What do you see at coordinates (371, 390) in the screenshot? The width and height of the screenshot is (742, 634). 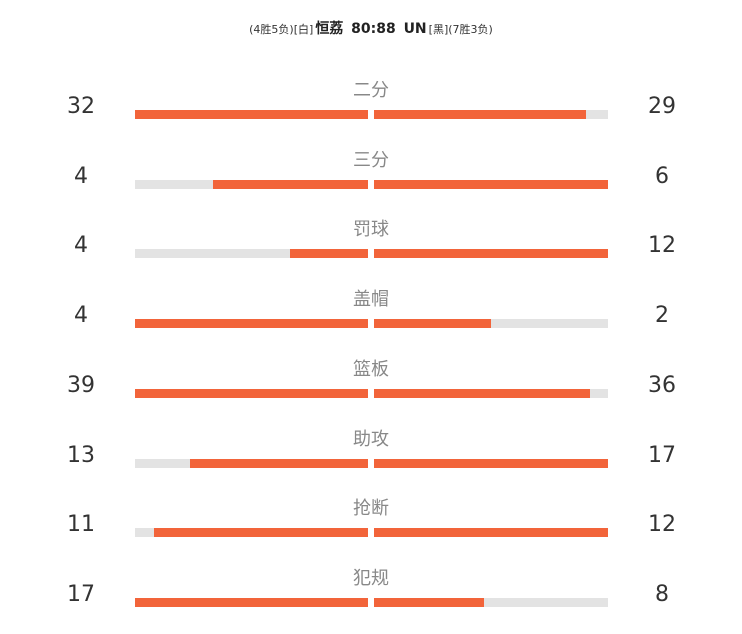 I see `stat-row: 篮板 39 36` at bounding box center [371, 390].